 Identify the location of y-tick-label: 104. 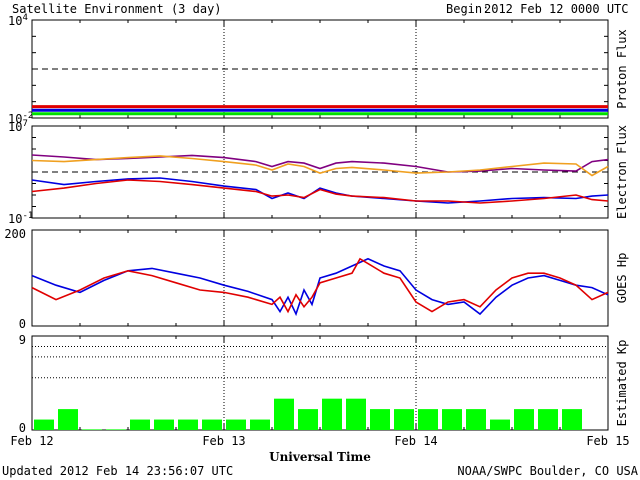
(18, 20).